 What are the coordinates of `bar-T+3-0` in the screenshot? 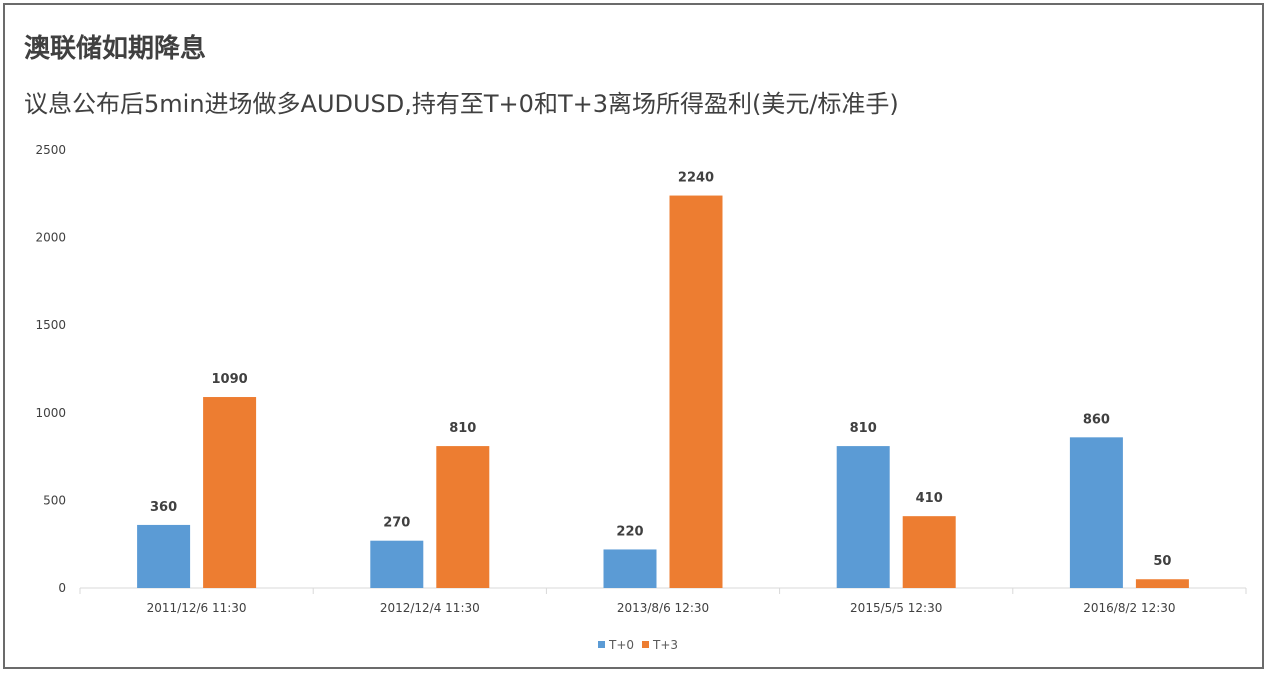 It's located at (230, 492).